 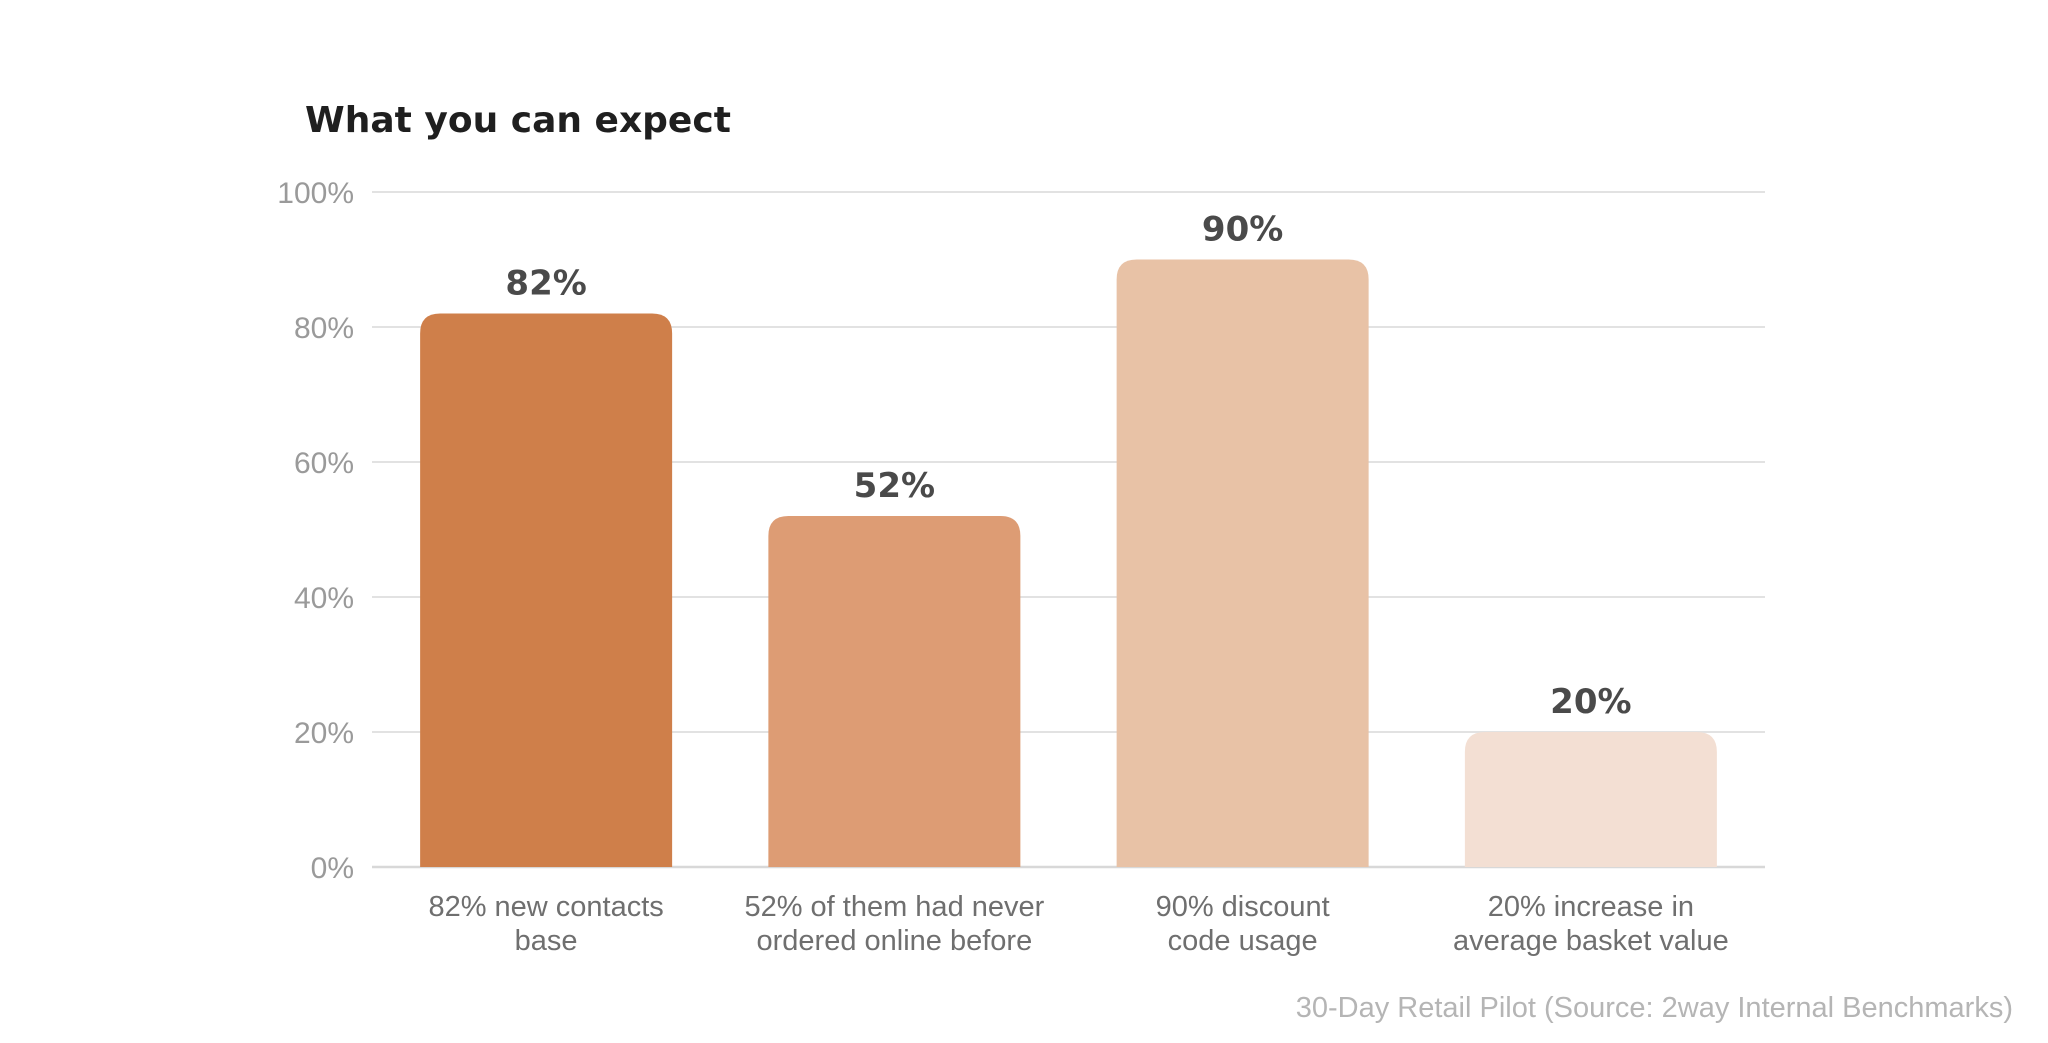 I want to click on x-tick-label: 82% new contacts, so click(x=545, y=907).